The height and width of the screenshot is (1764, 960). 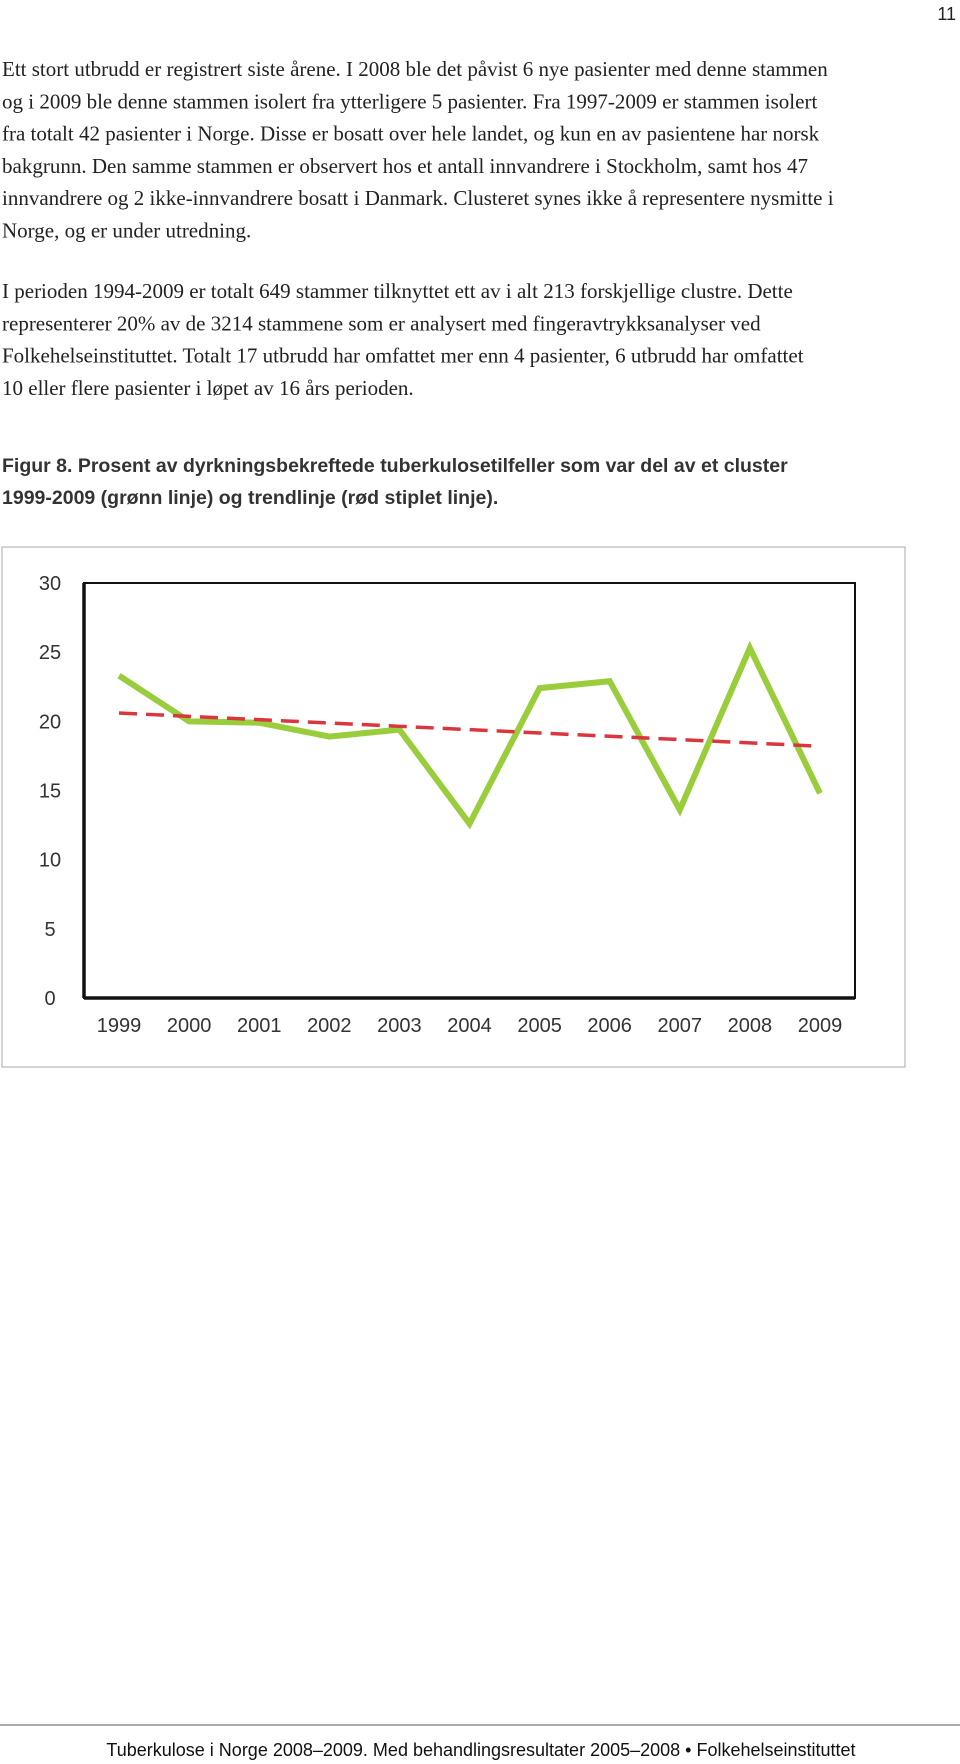 I want to click on x-tick-label: 2003, so click(x=399, y=1026).